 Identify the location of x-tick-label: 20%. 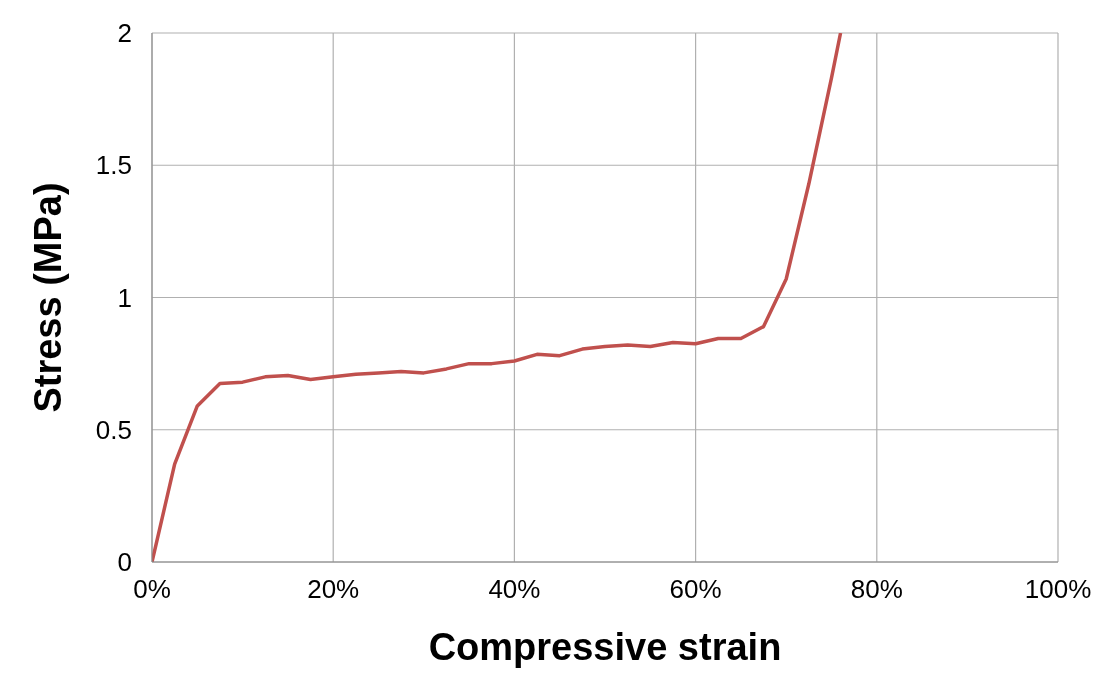
(333, 589).